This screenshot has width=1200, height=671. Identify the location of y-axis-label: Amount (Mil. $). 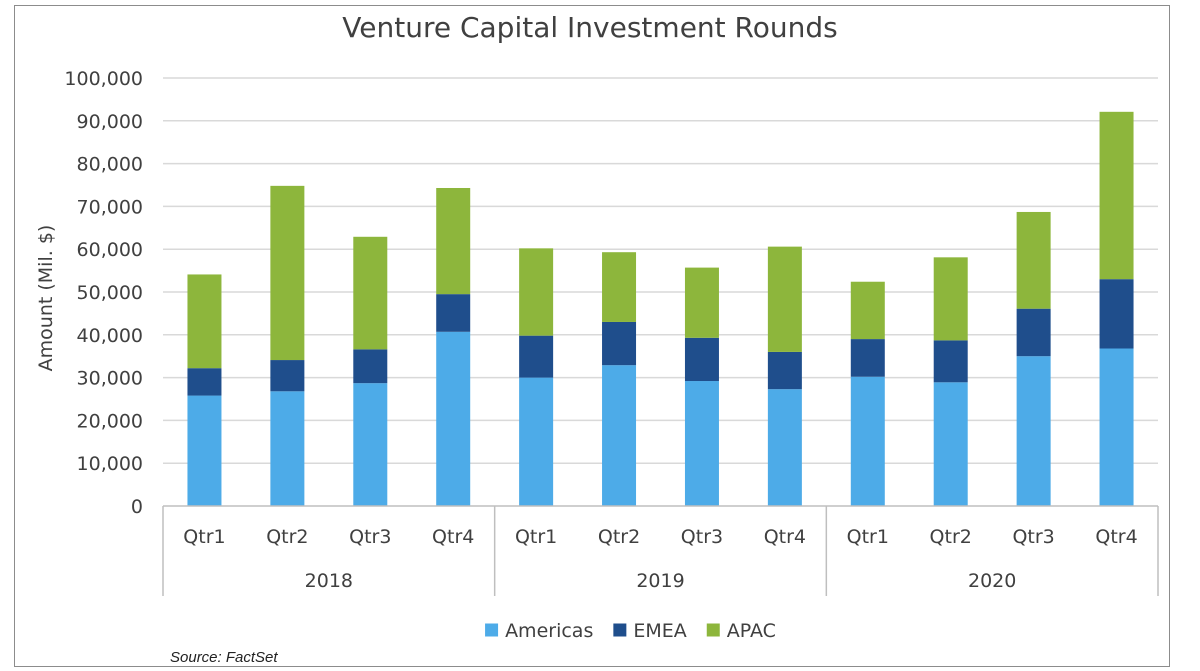
(46, 298).